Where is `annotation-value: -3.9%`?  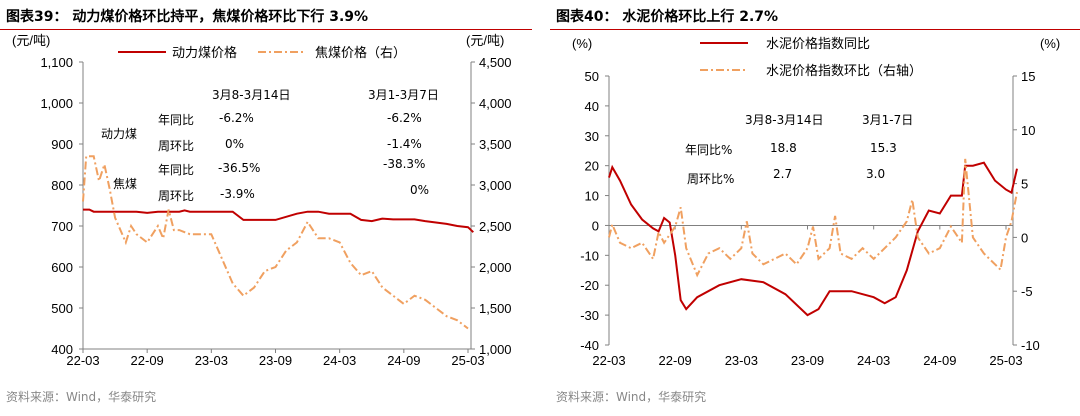
annotation-value: -3.9% is located at coordinates (237, 194).